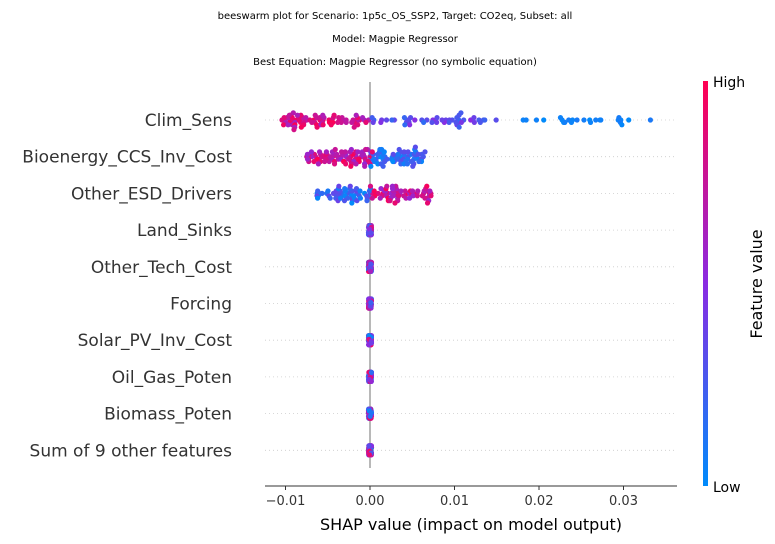 This screenshot has width=775, height=544. What do you see at coordinates (172, 378) in the screenshot?
I see `feature-label: Oil_Gas_Poten` at bounding box center [172, 378].